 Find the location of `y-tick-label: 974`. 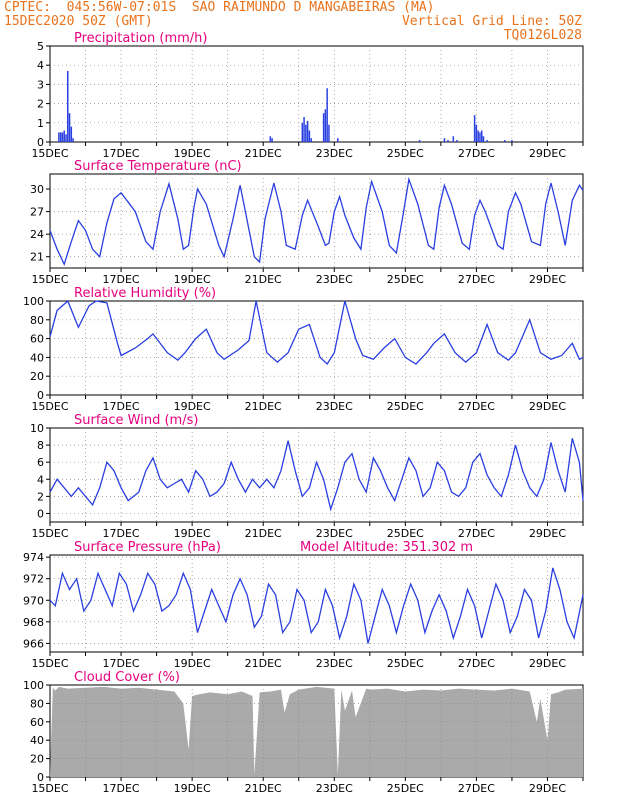

y-tick-label: 974 is located at coordinates (33, 557).